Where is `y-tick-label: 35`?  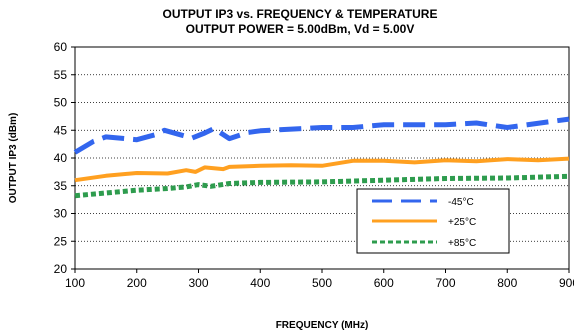
y-tick-label: 35 is located at coordinates (61, 186).